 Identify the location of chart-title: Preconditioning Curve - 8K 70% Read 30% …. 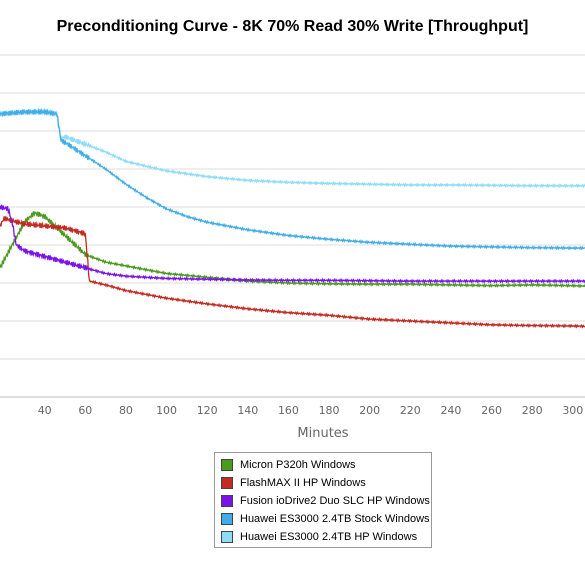
(292, 26).